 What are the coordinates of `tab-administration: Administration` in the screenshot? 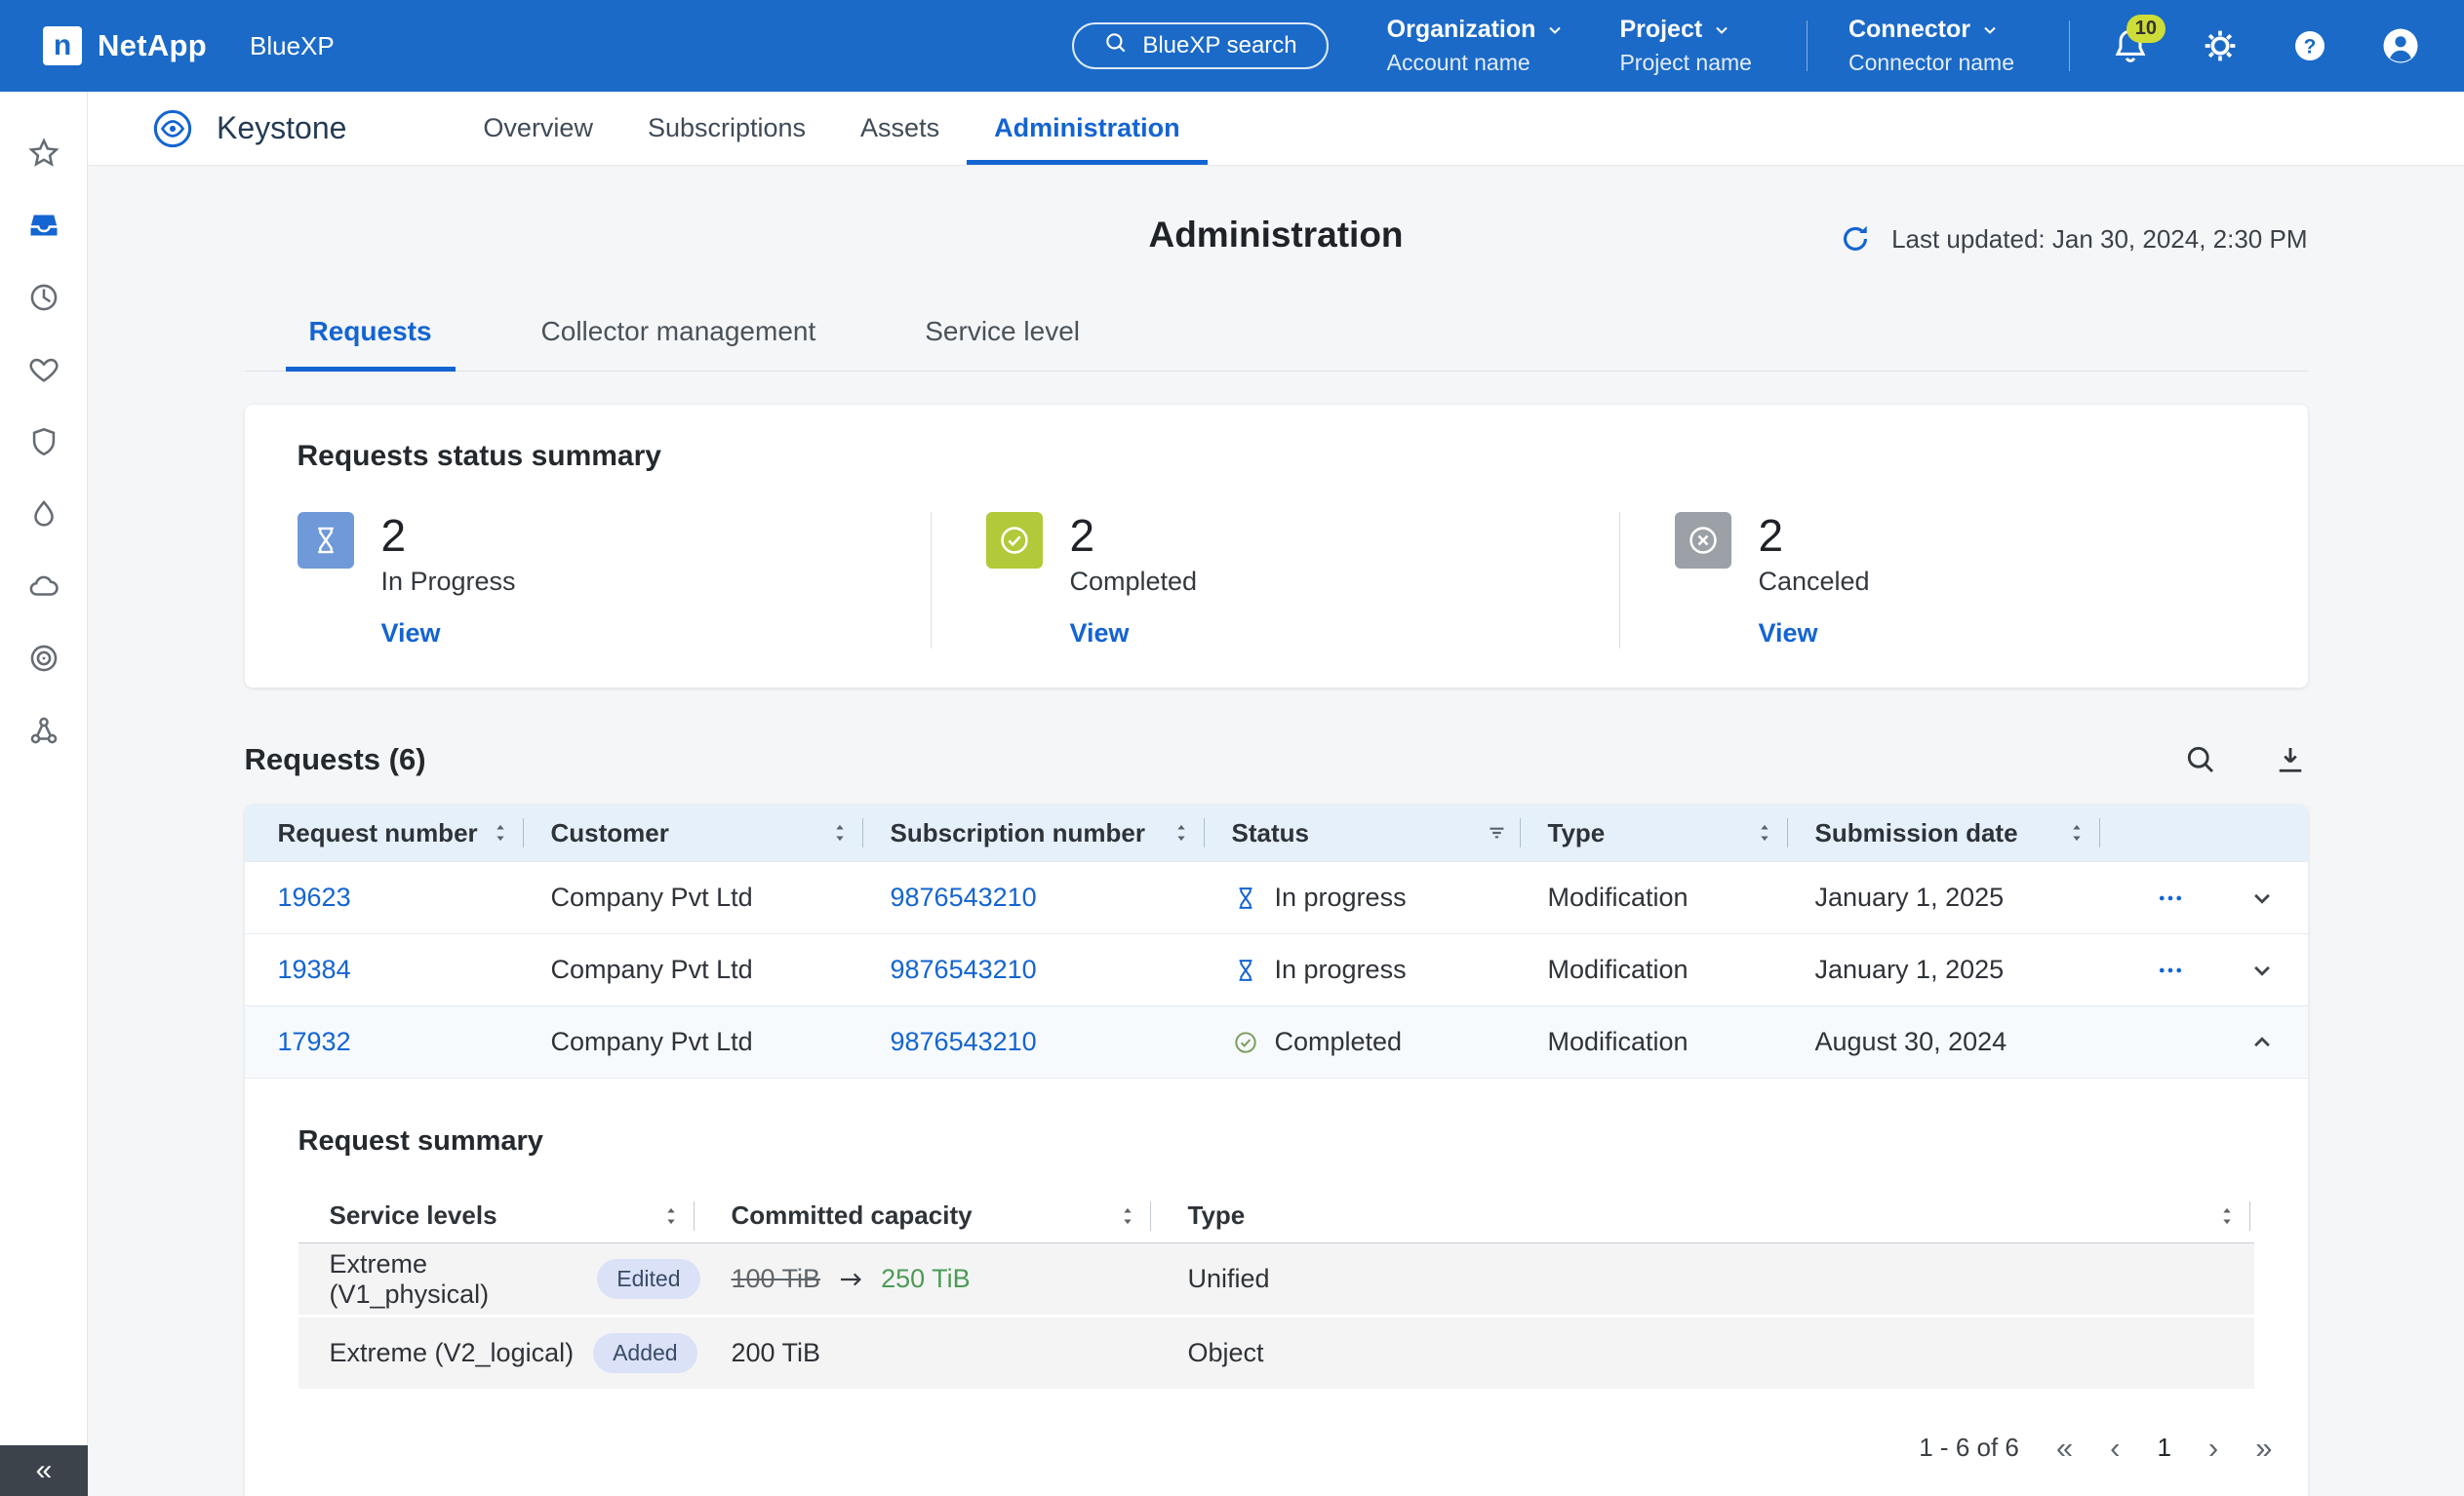 It's located at (1087, 128).